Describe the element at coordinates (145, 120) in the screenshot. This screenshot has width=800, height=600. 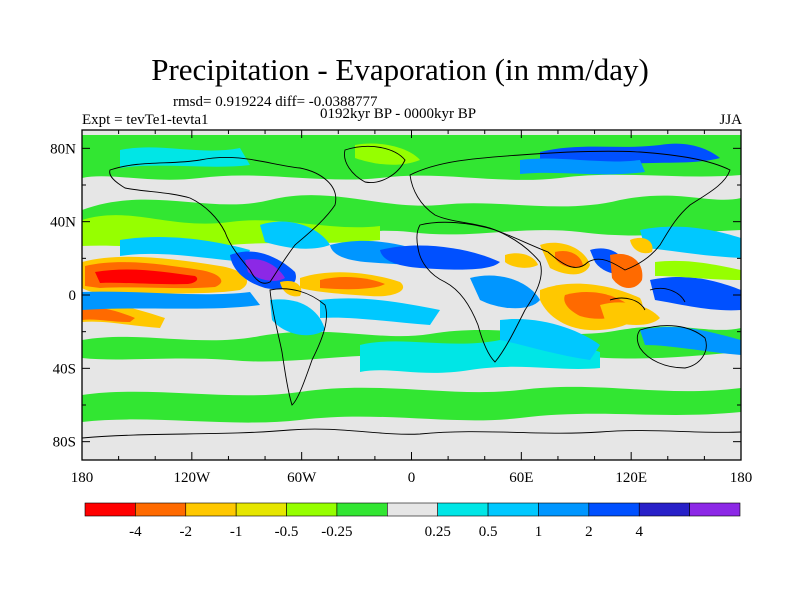
I see `experiment-label: Expt = tevTe1-tevta1` at that location.